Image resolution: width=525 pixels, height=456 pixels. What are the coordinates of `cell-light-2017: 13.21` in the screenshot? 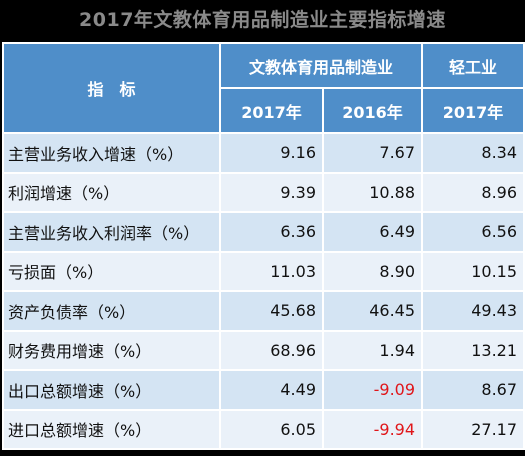 It's located at (473, 350).